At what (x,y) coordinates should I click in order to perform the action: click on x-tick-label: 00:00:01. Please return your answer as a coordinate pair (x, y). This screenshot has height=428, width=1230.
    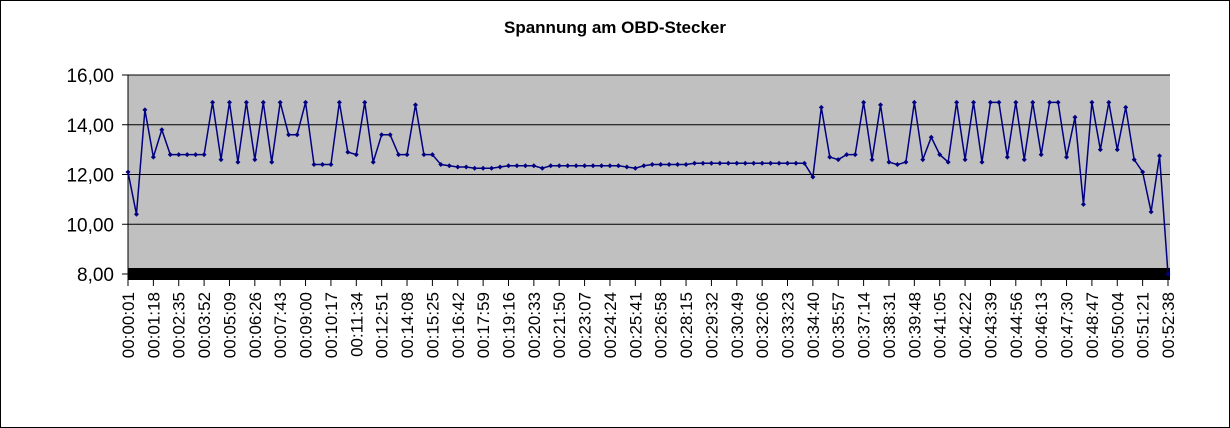
    Looking at the image, I should click on (128, 325).